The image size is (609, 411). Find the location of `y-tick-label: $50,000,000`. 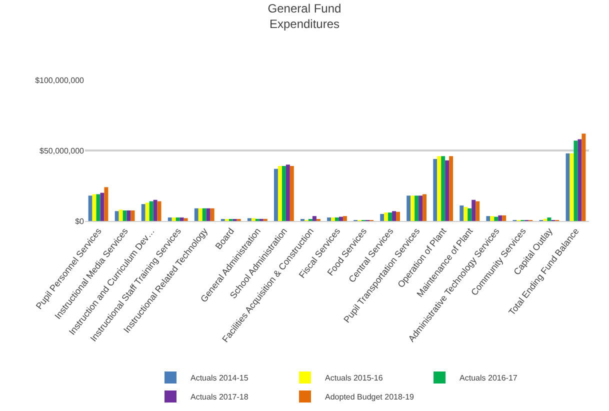

y-tick-label: $50,000,000 is located at coordinates (62, 151).